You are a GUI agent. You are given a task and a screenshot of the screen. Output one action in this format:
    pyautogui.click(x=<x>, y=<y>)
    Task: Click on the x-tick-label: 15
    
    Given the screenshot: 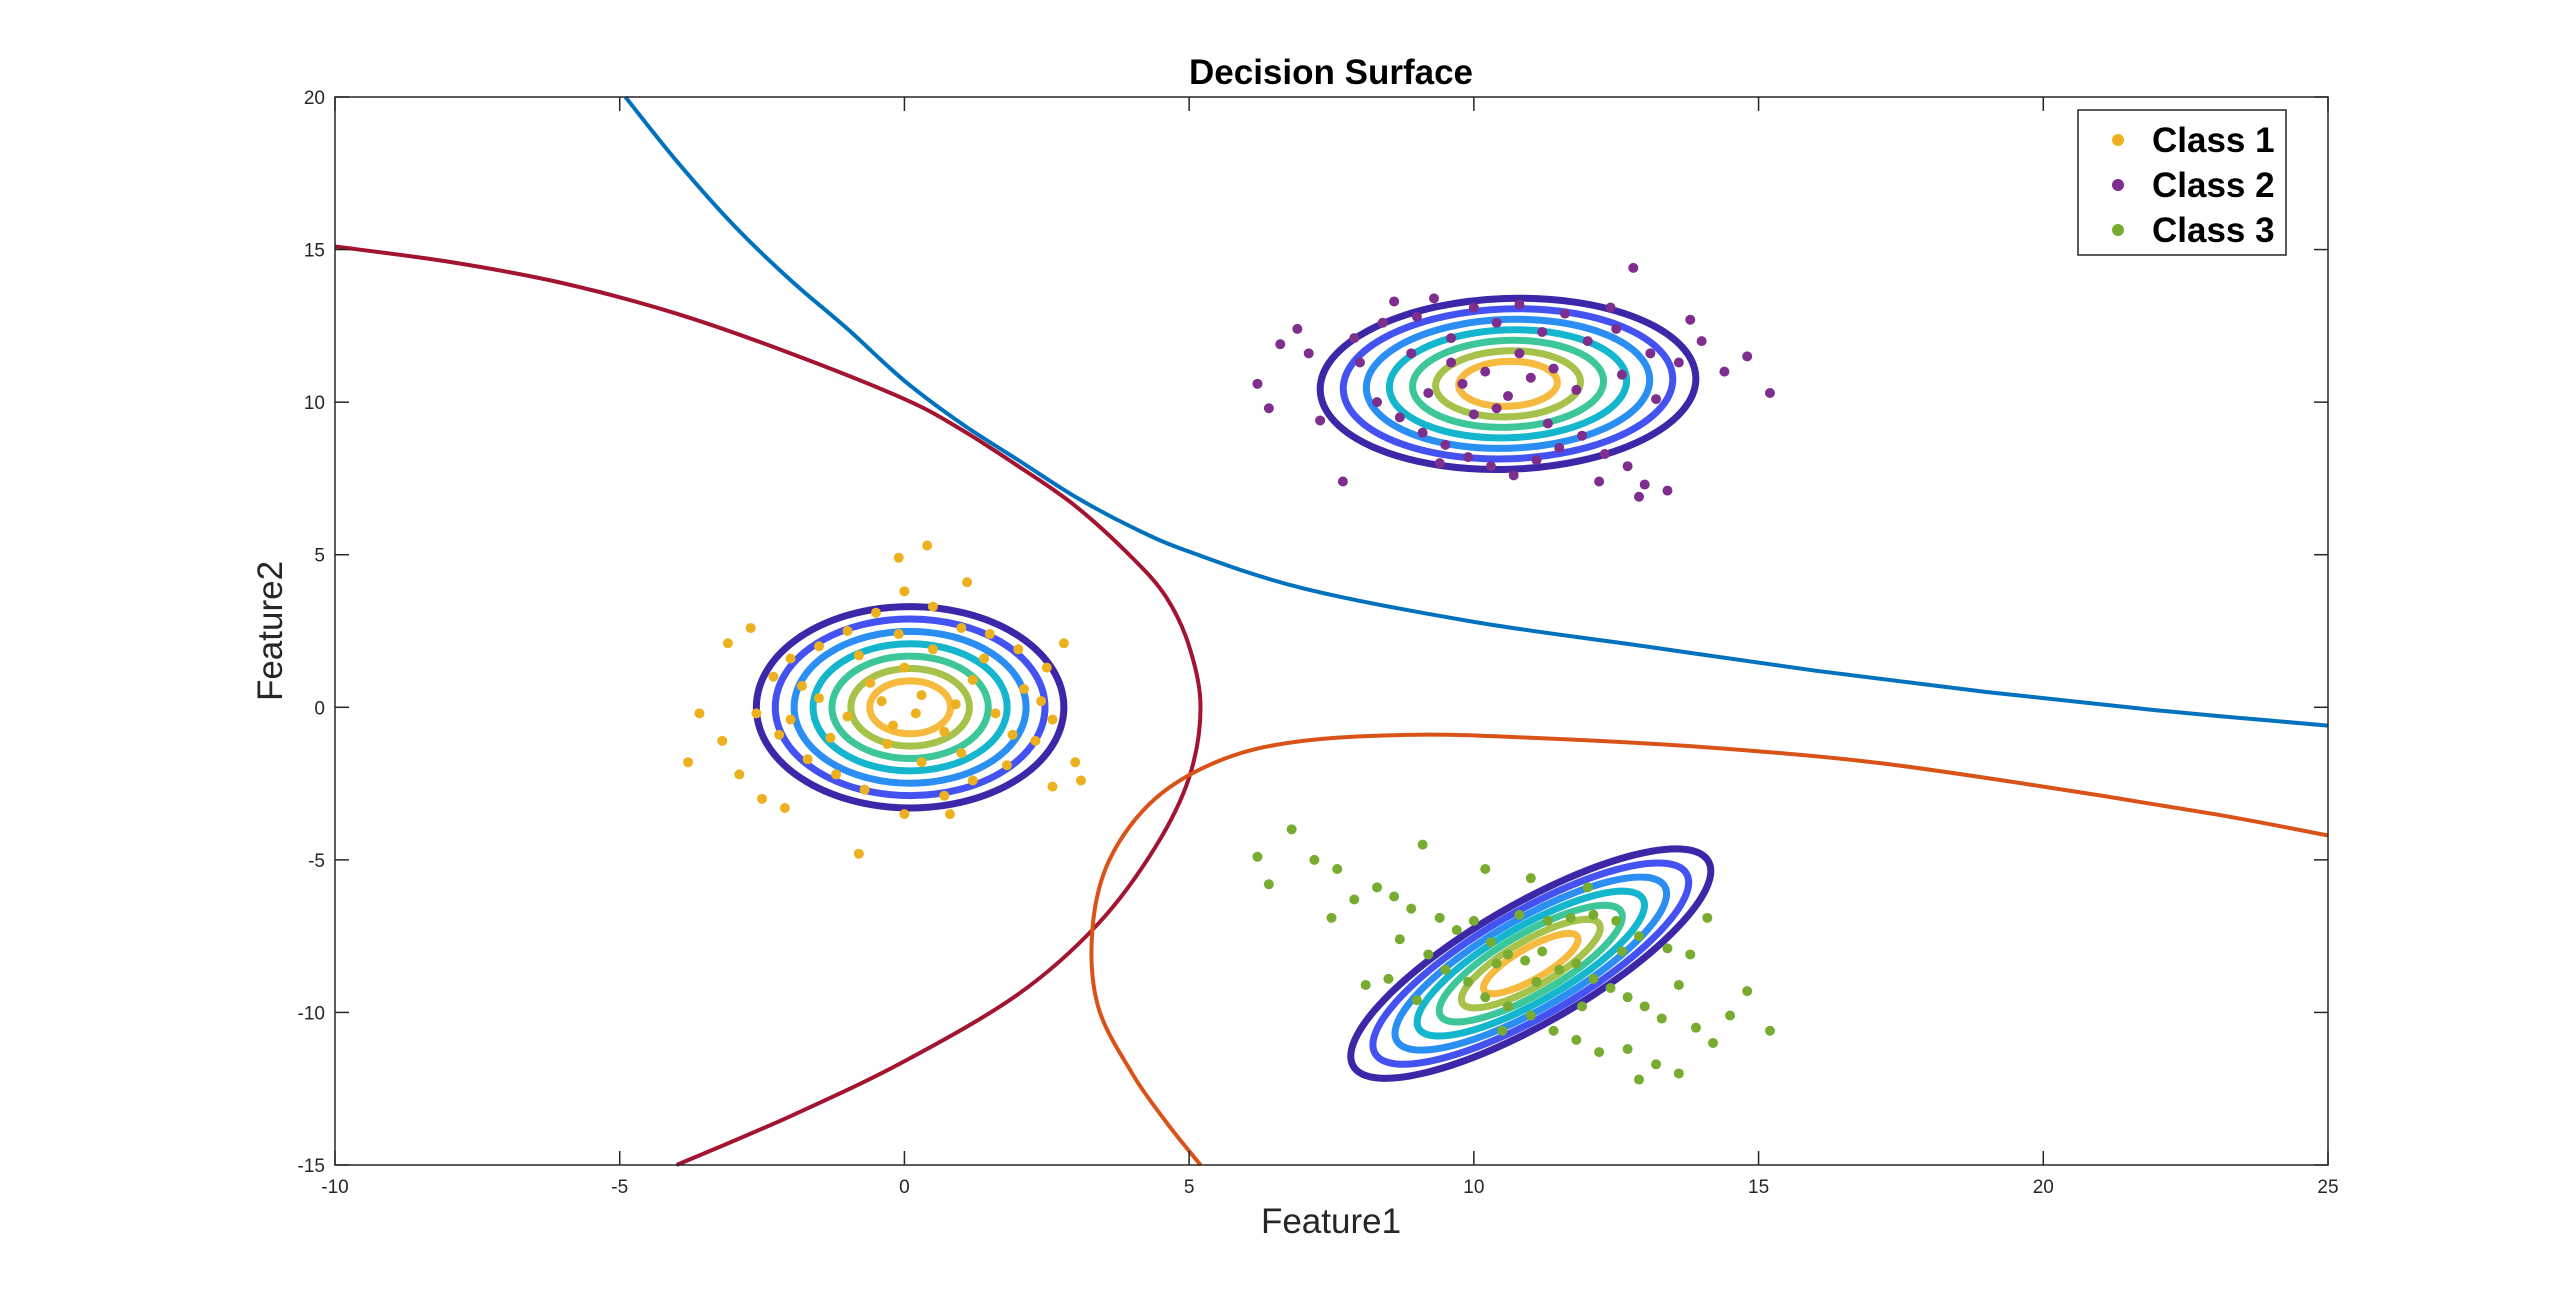 What is the action you would take?
    pyautogui.click(x=1758, y=1187)
    